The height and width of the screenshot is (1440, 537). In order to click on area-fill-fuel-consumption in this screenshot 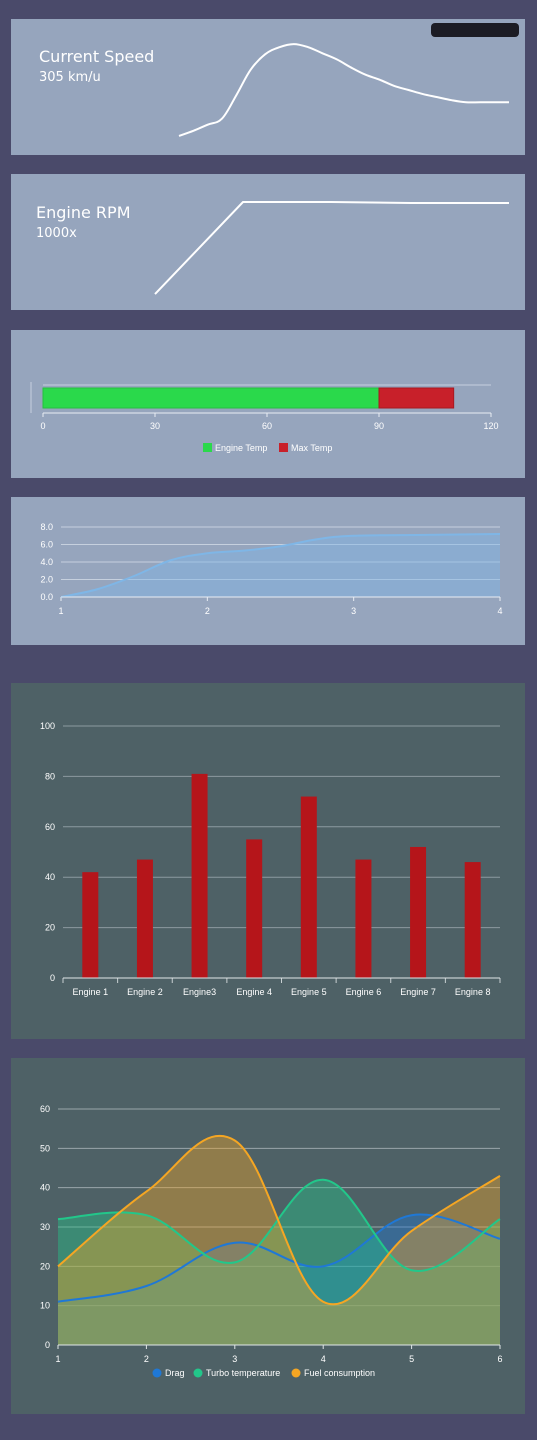, I will do `click(279, 1240)`.